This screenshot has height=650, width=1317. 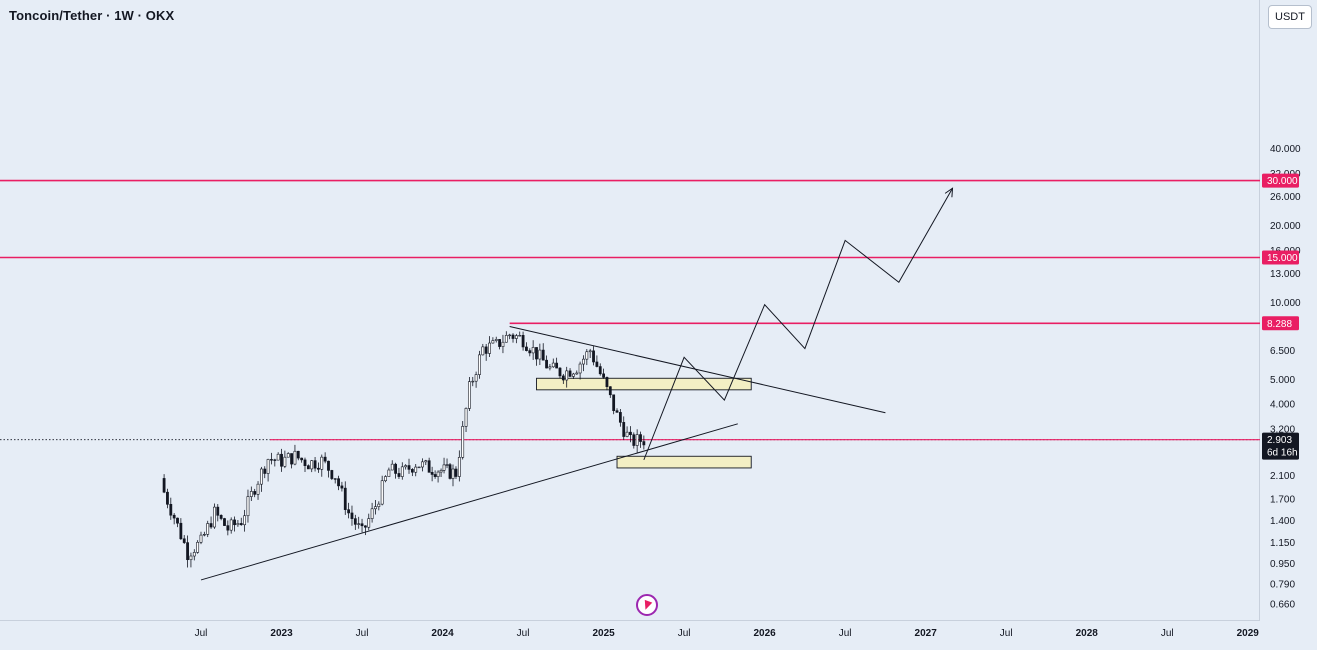 I want to click on time-tick-label: 2023, so click(x=281, y=633).